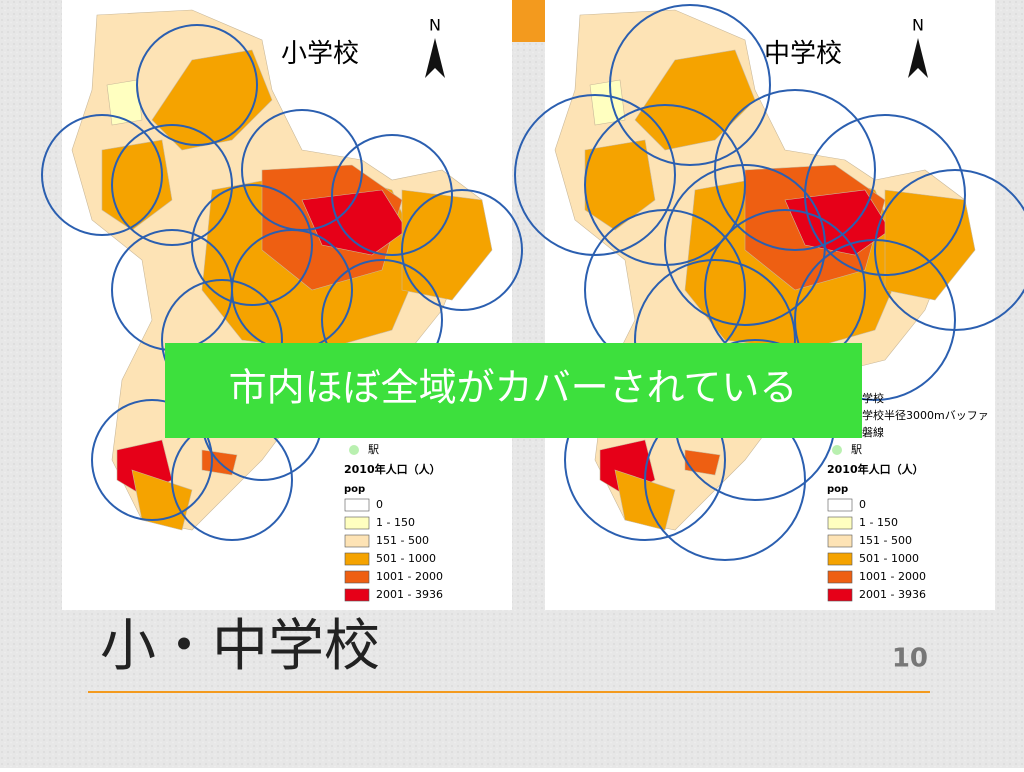 Image resolution: width=1024 pixels, height=772 pixels. What do you see at coordinates (803, 54) in the screenshot?
I see `map-label: 中学校` at bounding box center [803, 54].